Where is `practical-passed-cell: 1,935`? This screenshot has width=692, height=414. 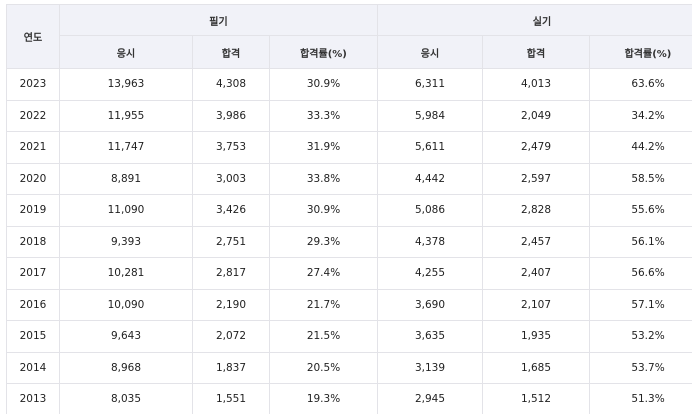
practical-passed-cell: 1,935 is located at coordinates (536, 336).